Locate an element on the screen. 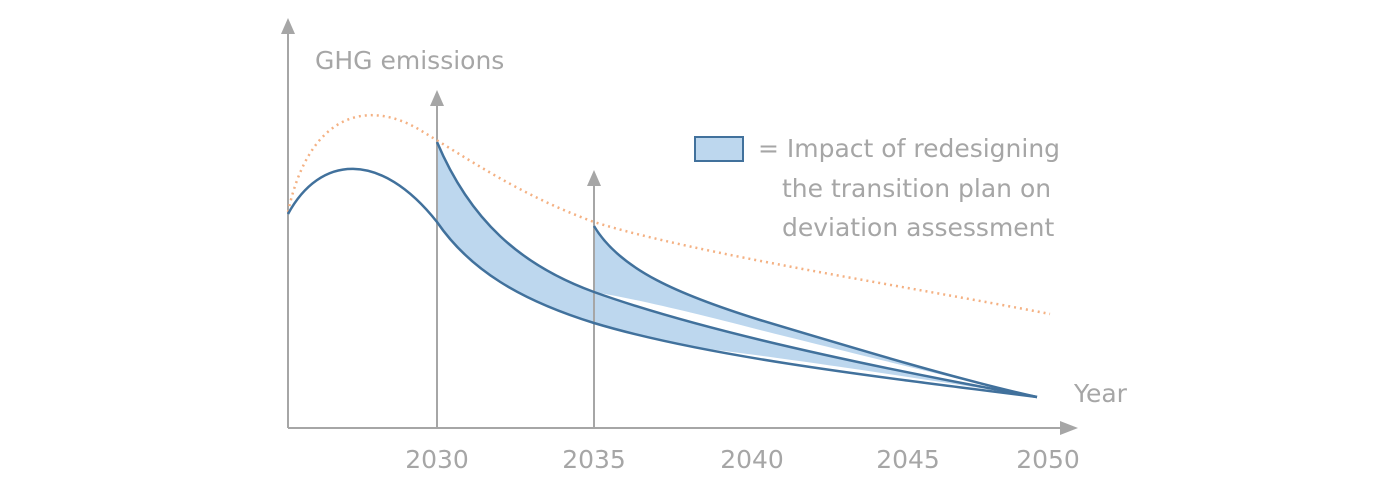 Image resolution: width=1387 pixels, height=480 pixels. y-axis-arrow is located at coordinates (288, 26).